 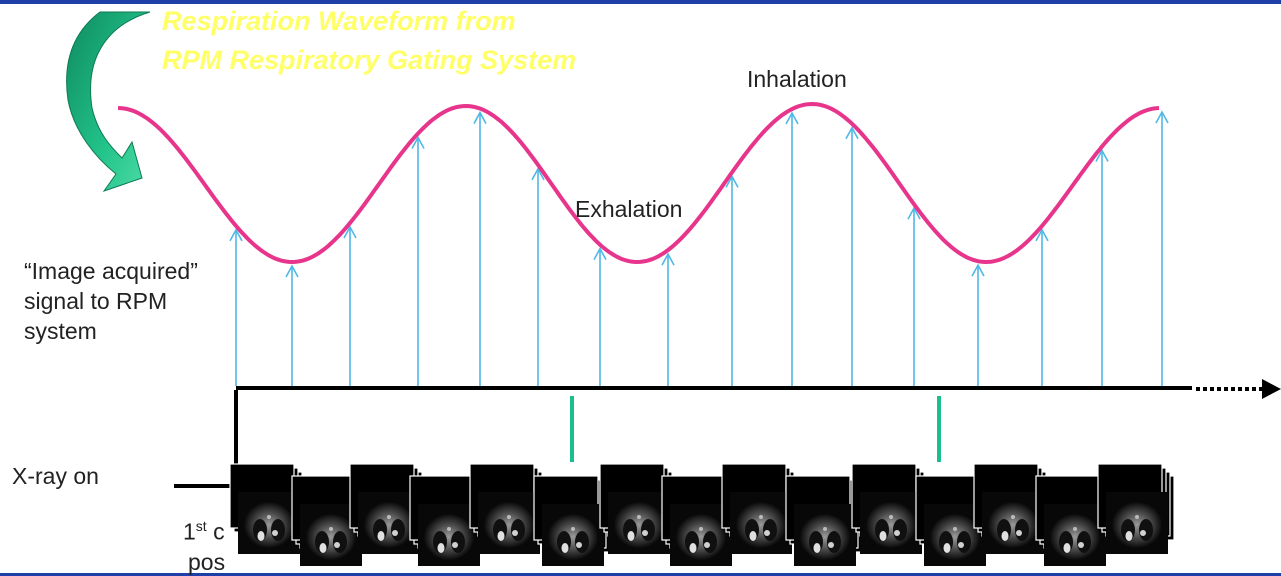 I want to click on signal-label-line-2: signal to RPM, so click(x=111, y=301).